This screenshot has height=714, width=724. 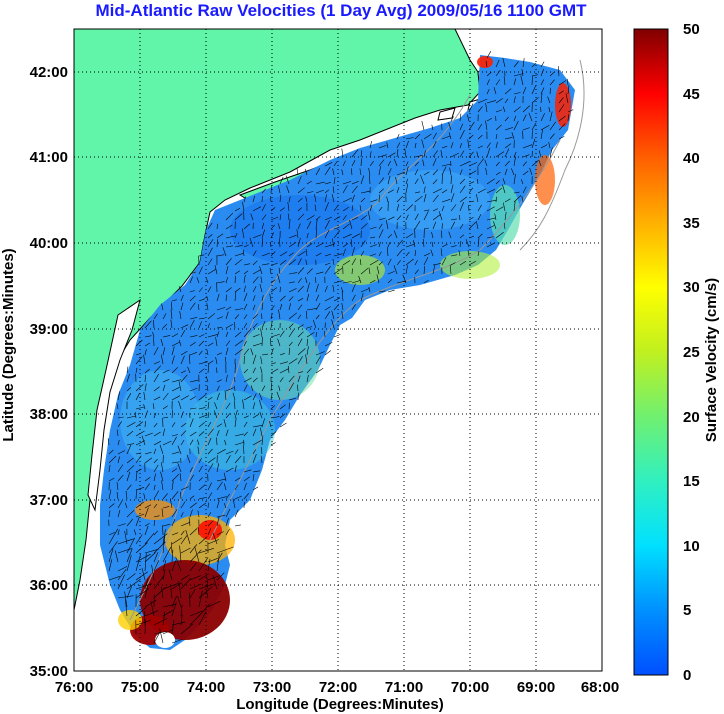 I want to click on colorbar-tick-label: 20, so click(x=691, y=417).